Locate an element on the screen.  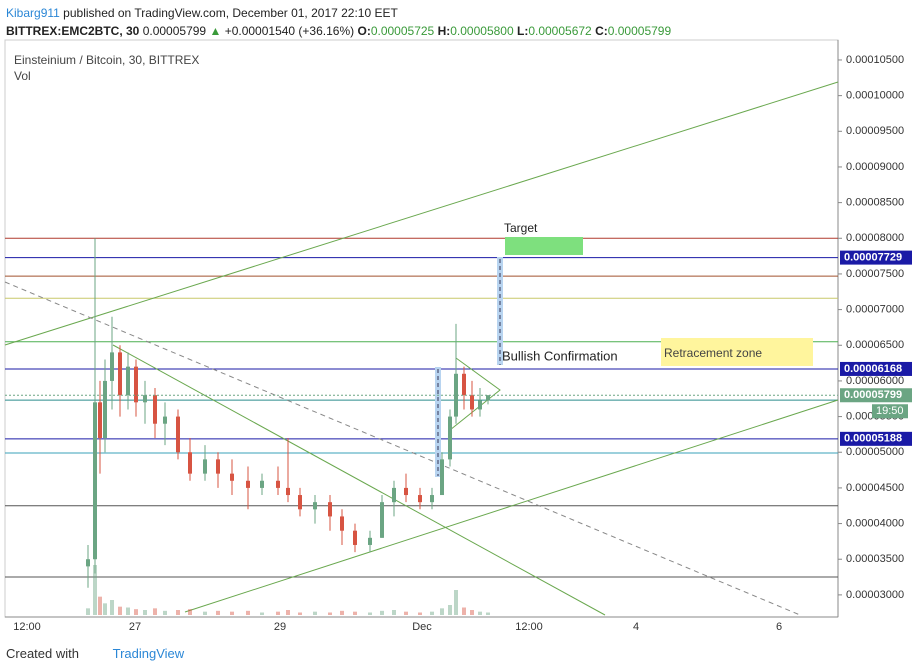
countdown-box is located at coordinates (890, 411).